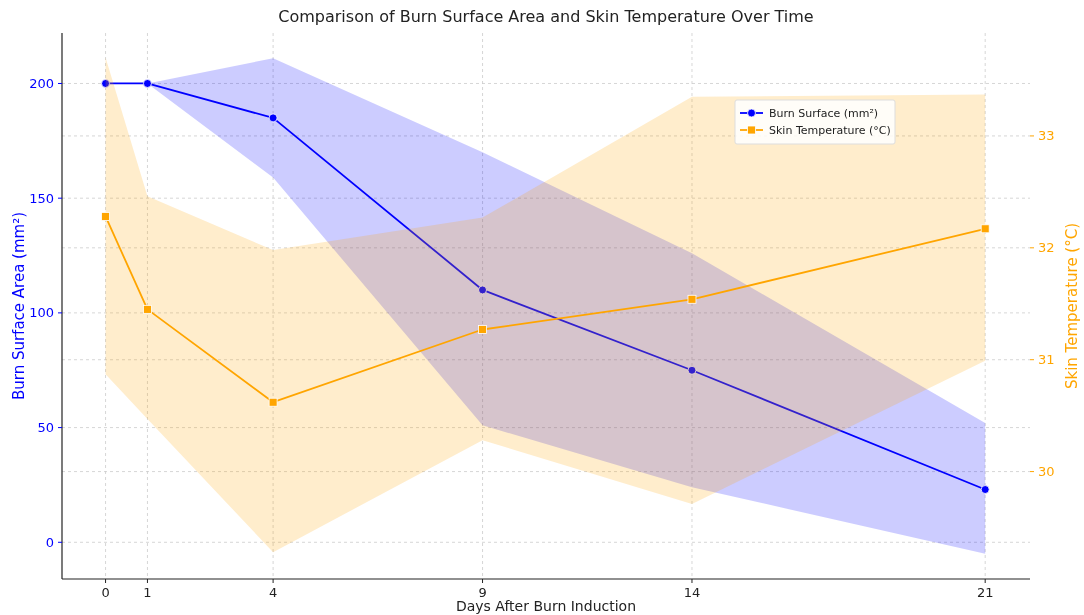 This screenshot has width=1084, height=615. Describe the element at coordinates (41, 198) in the screenshot. I see `y-tick-label: 150` at that location.